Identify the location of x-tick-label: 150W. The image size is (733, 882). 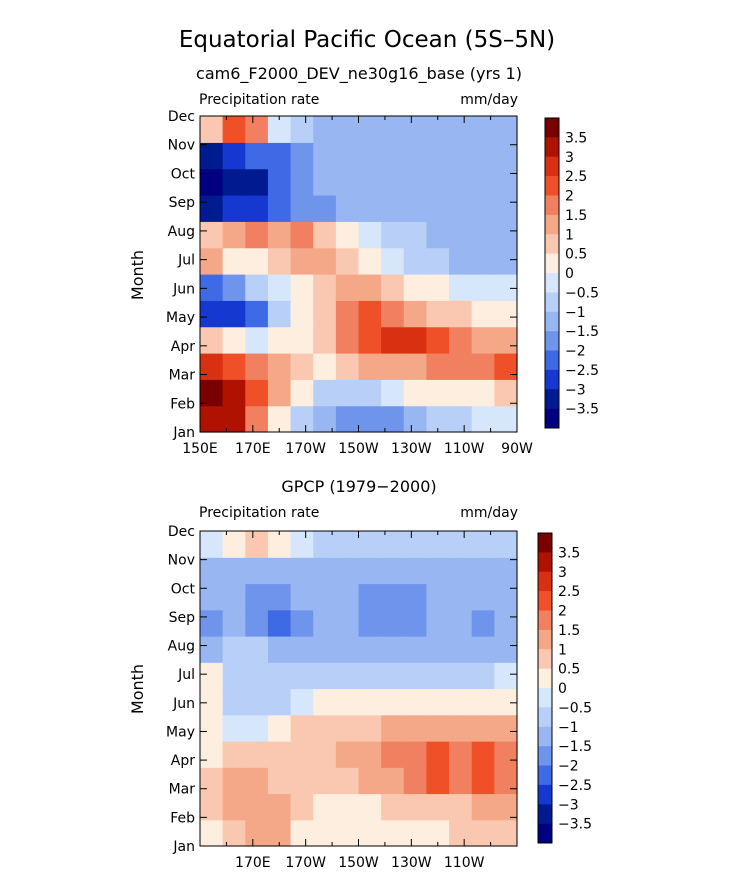
(358, 863).